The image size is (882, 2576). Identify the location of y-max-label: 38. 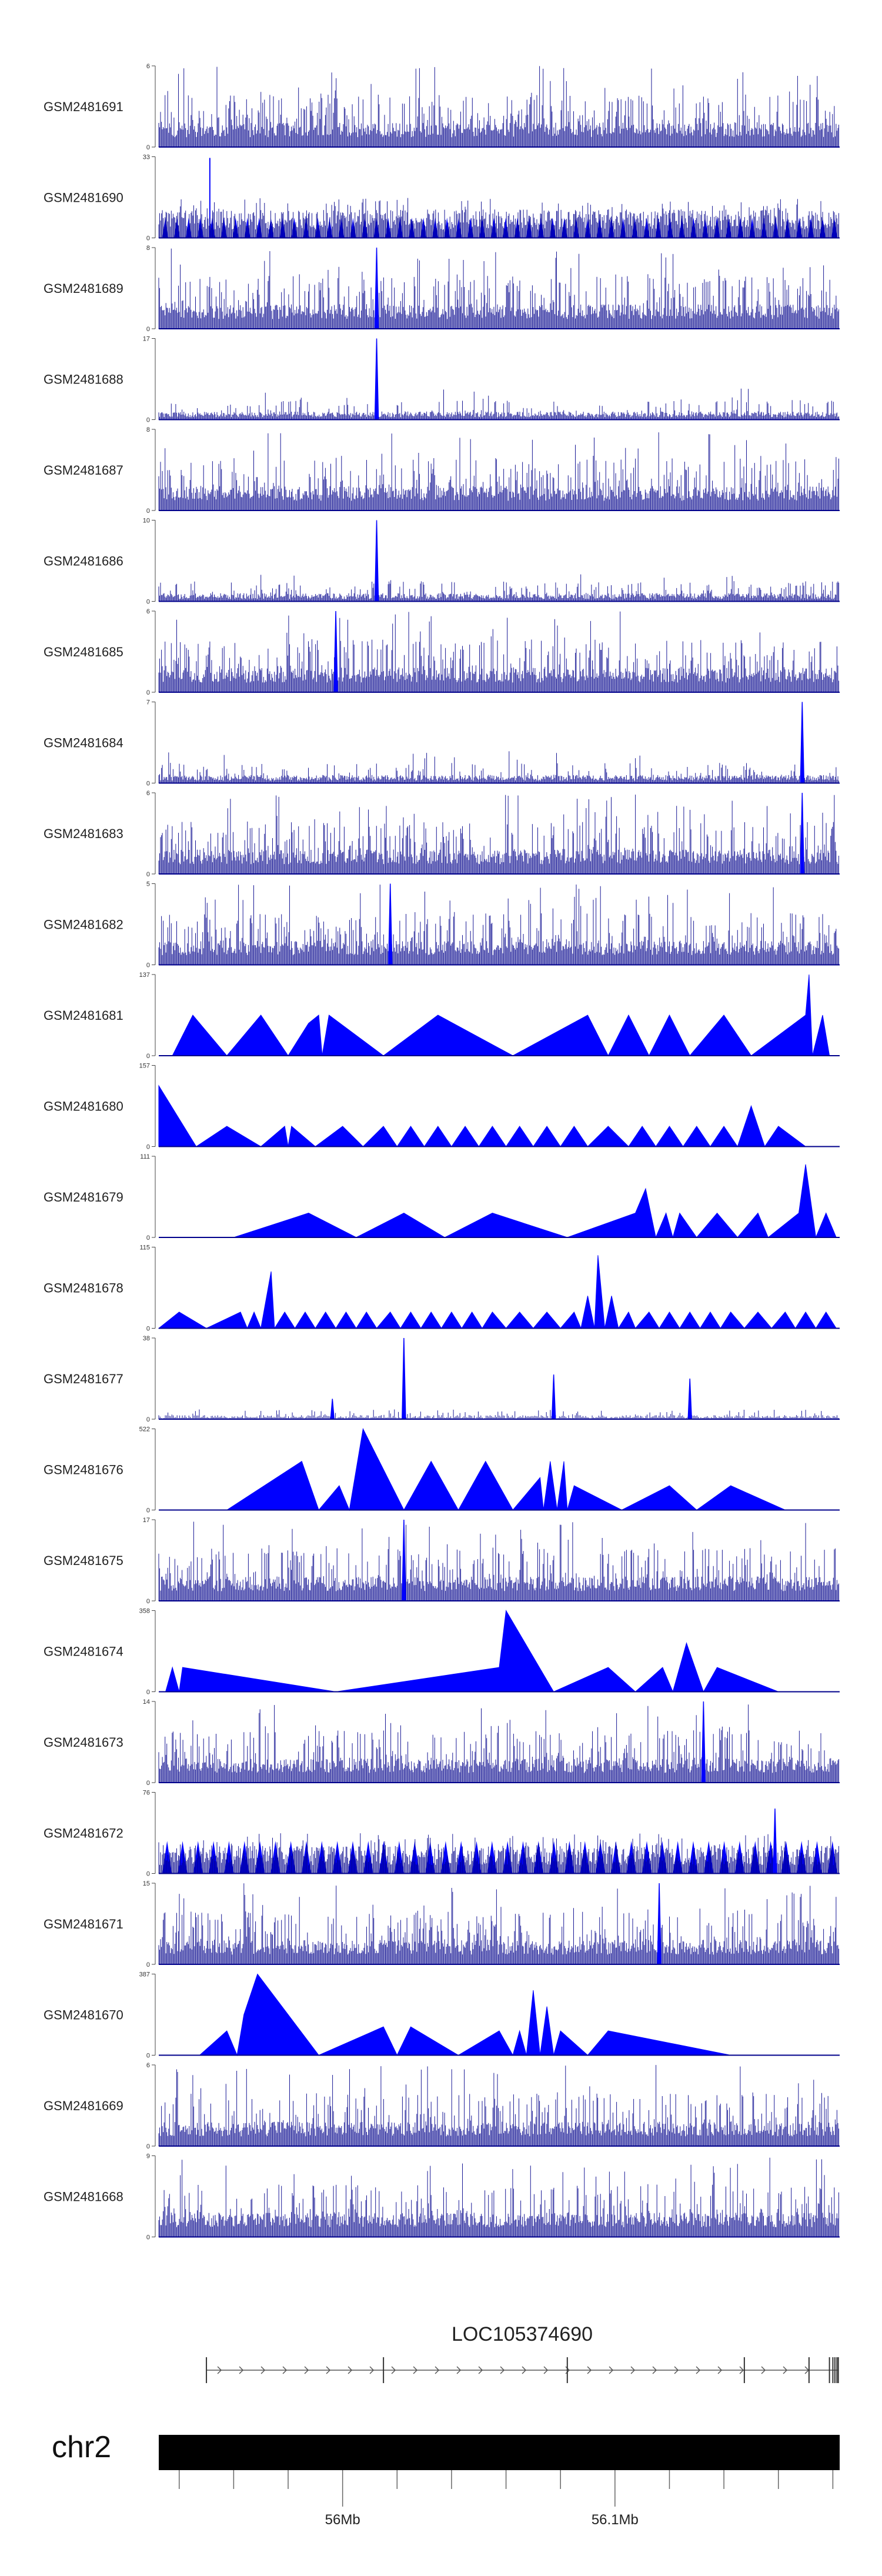
(146, 1338).